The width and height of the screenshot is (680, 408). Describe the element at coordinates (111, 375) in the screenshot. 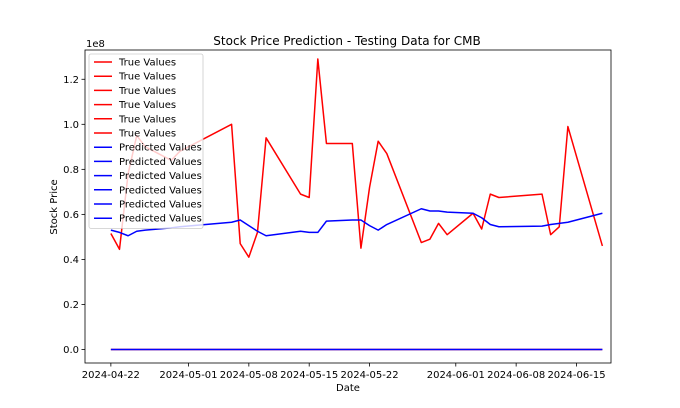

I see `x-tick-label: 2024-04-22` at that location.